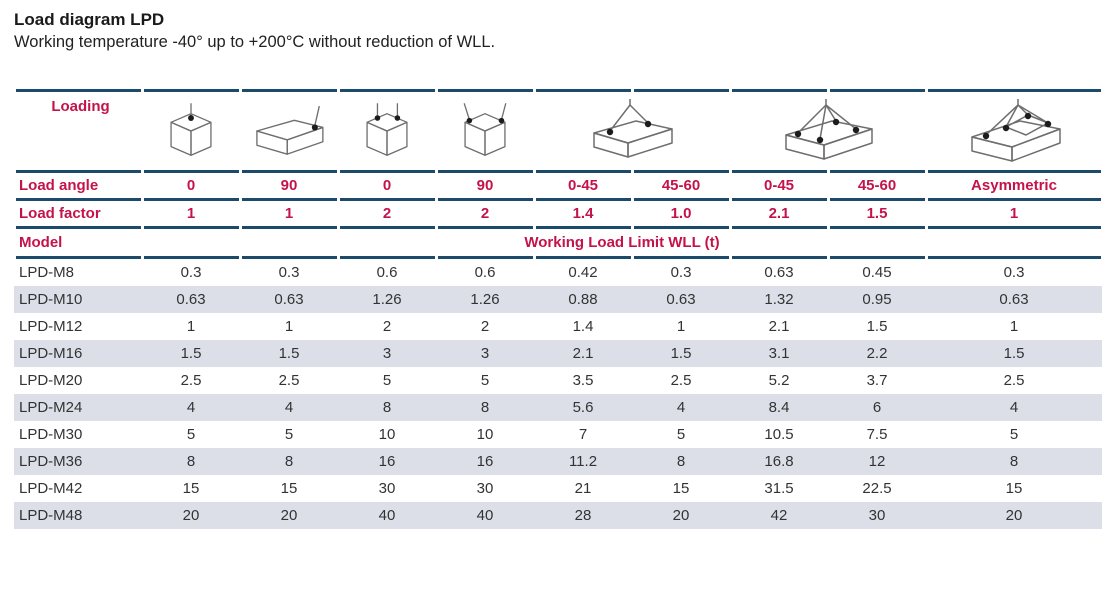 The width and height of the screenshot is (1106, 591). What do you see at coordinates (779, 353) in the screenshot?
I see `wll-value-cell: 3.1` at bounding box center [779, 353].